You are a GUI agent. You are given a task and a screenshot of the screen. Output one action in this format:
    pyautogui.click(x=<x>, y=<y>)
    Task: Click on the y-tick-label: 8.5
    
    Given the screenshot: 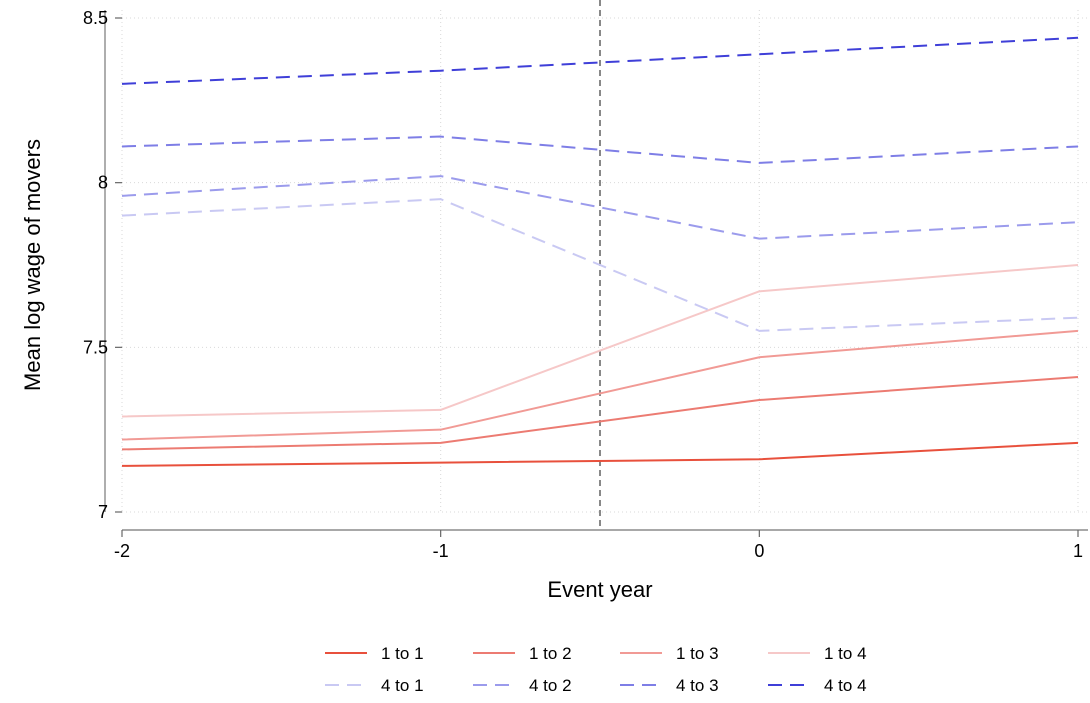 What is the action you would take?
    pyautogui.click(x=95, y=18)
    